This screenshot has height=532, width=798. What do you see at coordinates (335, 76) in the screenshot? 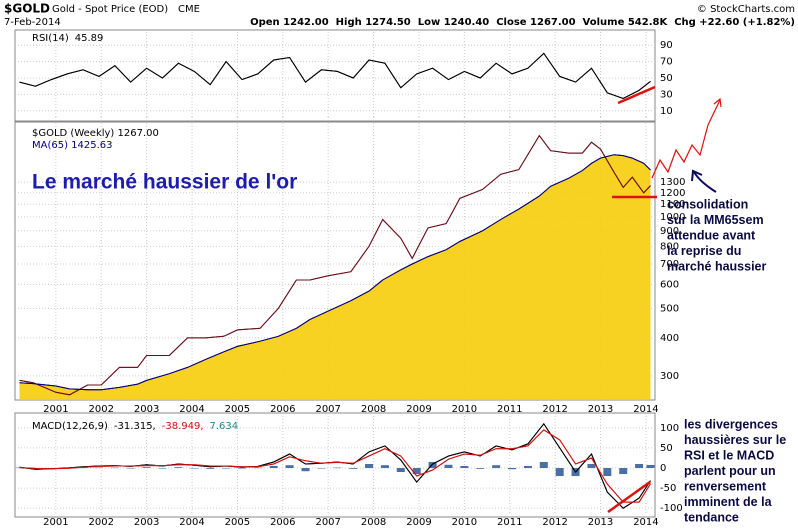
I see `series-line` at bounding box center [335, 76].